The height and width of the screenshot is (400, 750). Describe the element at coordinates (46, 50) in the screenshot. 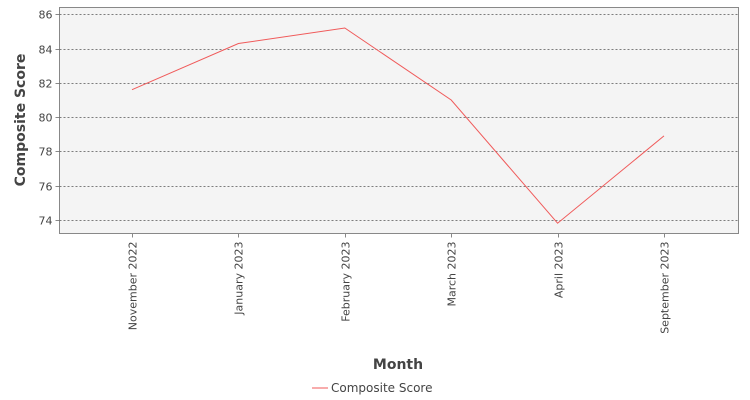

I see `y-tick-label: 84` at that location.